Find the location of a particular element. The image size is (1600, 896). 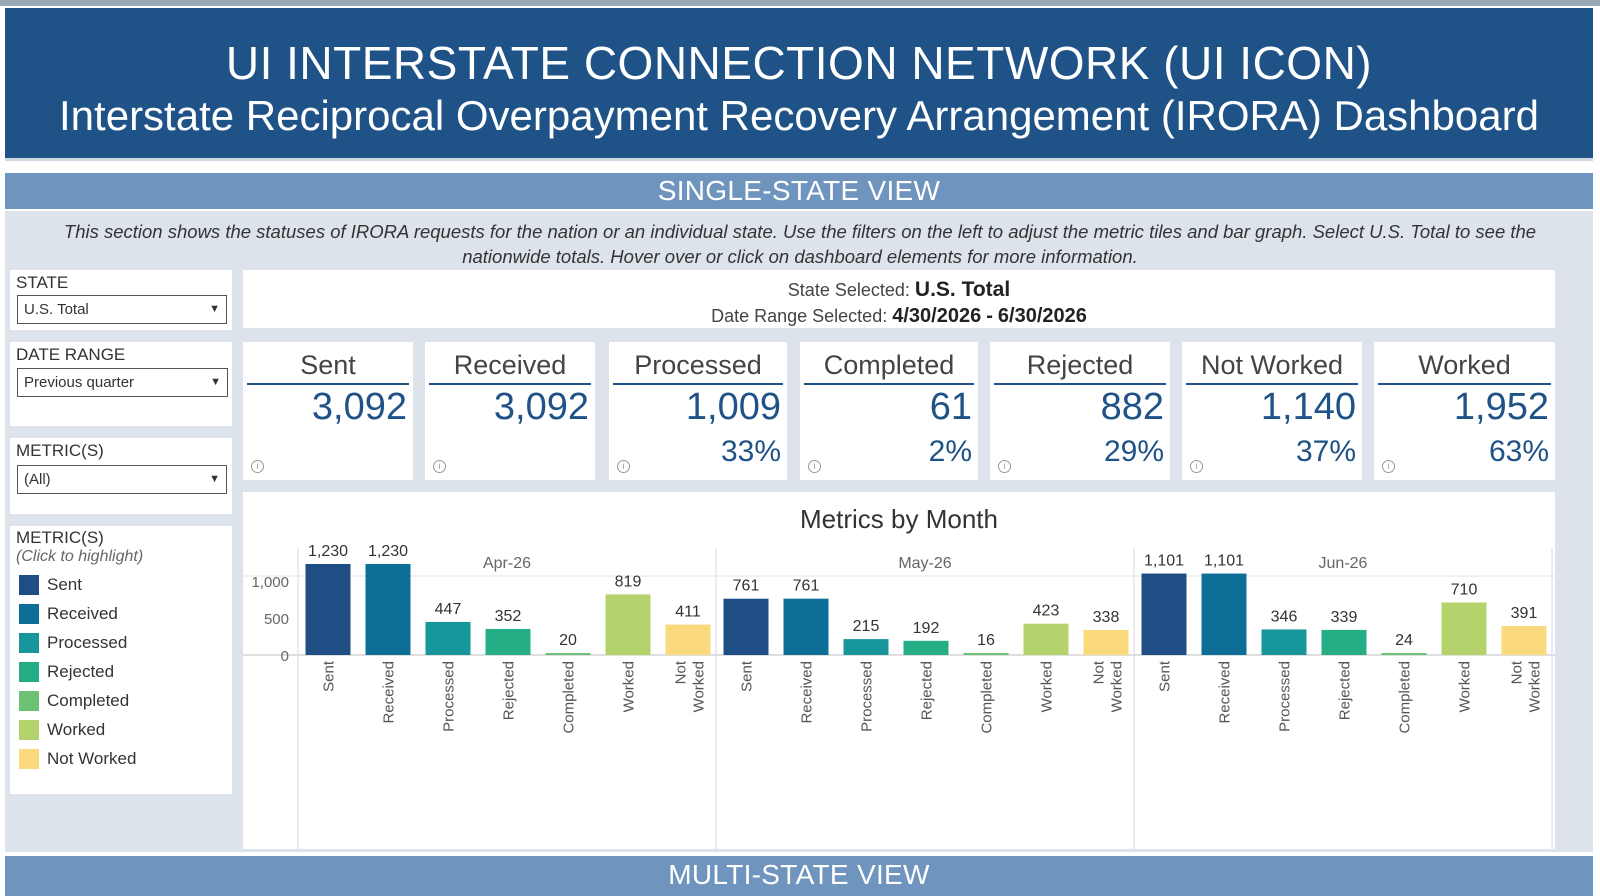

tile-received: Received 3,092 i is located at coordinates (510, 411).